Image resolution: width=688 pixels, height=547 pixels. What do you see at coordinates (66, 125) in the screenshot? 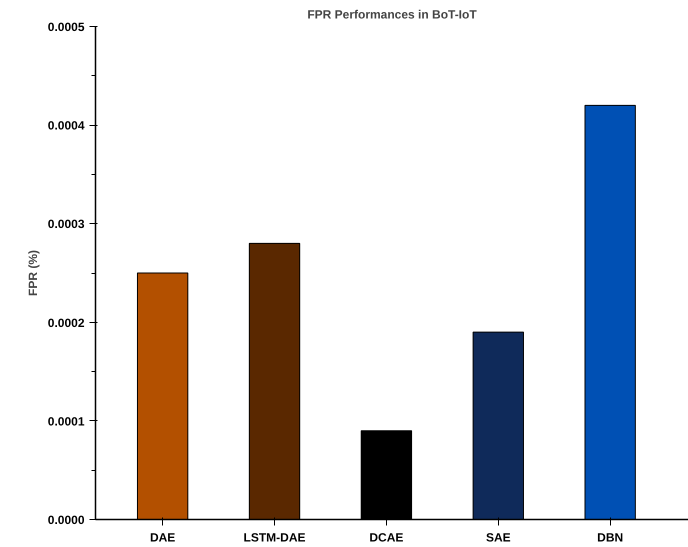
I see `y-tick-label: 0.0004` at bounding box center [66, 125].